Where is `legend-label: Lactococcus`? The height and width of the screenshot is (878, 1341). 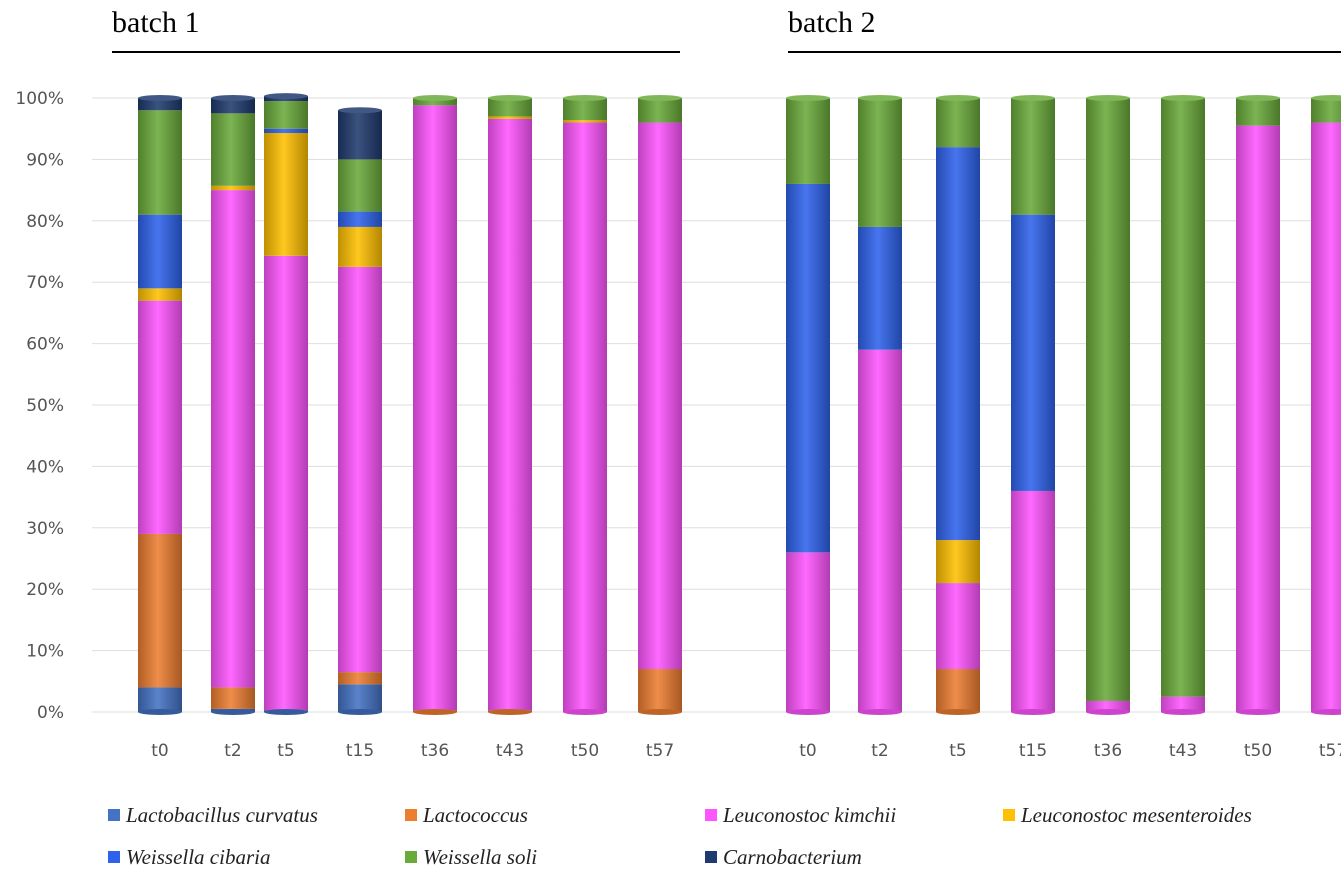
legend-label: Lactococcus is located at coordinates (475, 815).